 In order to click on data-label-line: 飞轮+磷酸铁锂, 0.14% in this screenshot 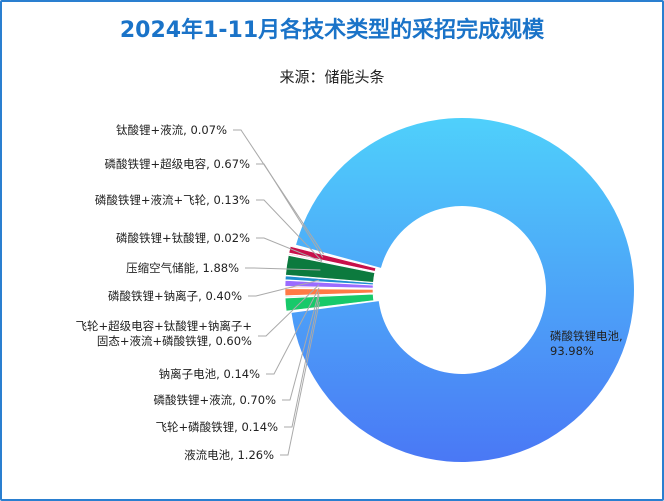, I will do `click(217, 427)`.